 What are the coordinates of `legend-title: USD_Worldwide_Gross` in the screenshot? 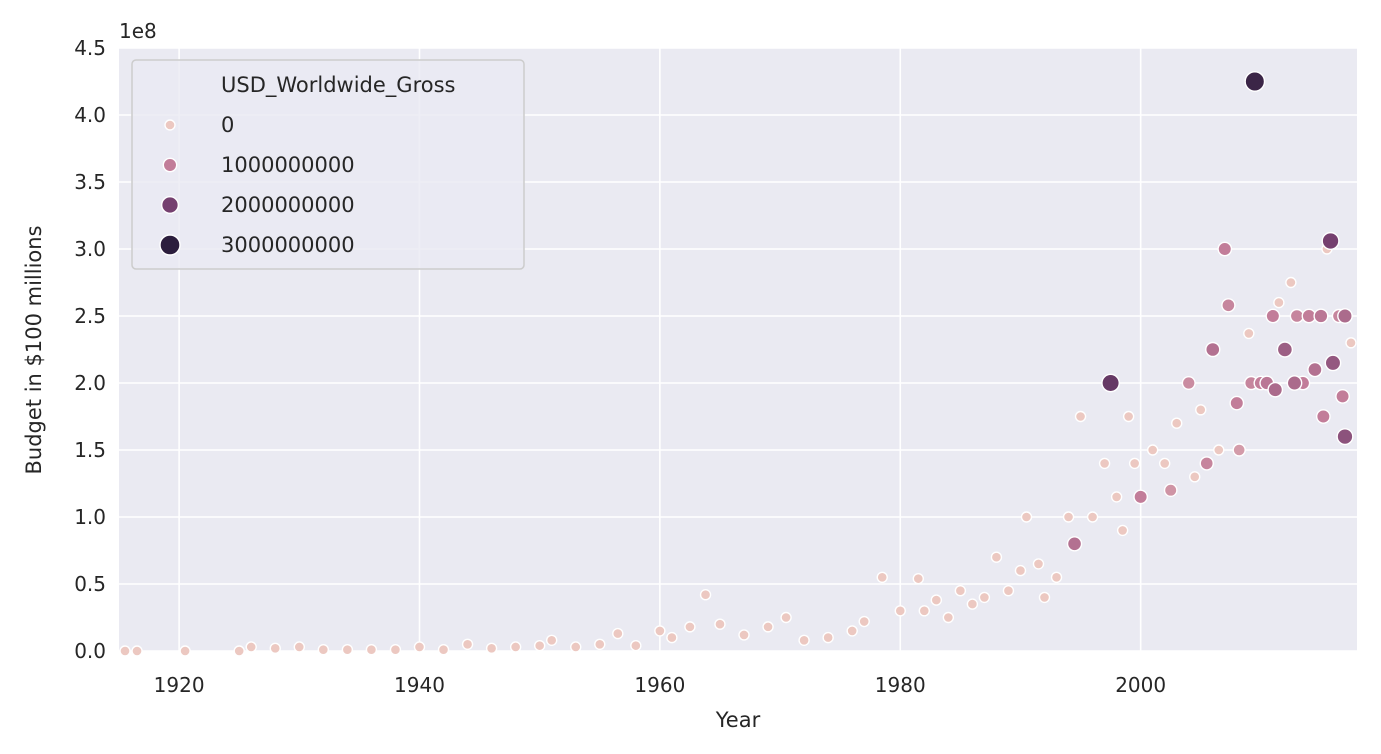 It's located at (338, 85).